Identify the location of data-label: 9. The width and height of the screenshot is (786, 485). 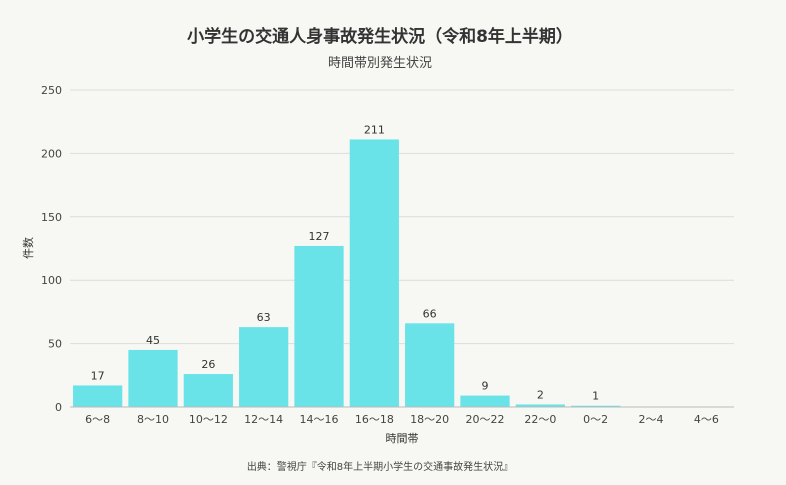
(485, 386).